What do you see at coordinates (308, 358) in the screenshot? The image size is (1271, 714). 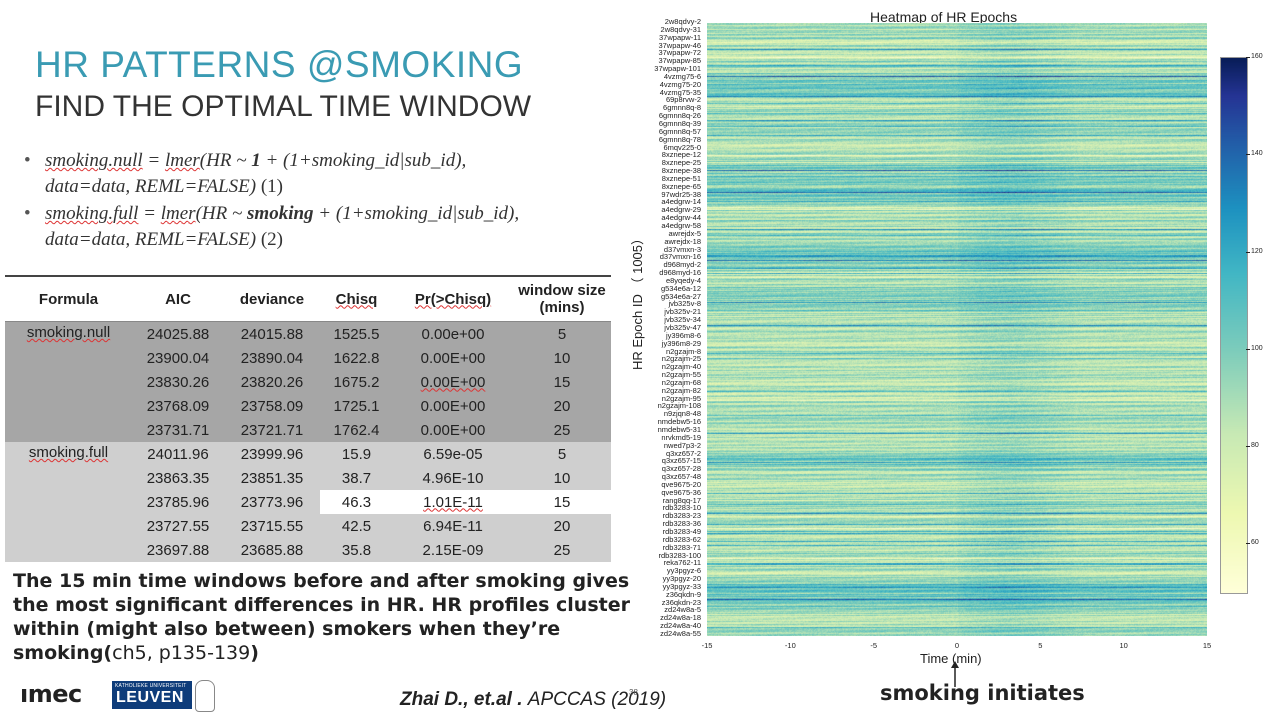 I see `table-row: 23900.04 23890.04 1622.8 0.00E+00 10` at bounding box center [308, 358].